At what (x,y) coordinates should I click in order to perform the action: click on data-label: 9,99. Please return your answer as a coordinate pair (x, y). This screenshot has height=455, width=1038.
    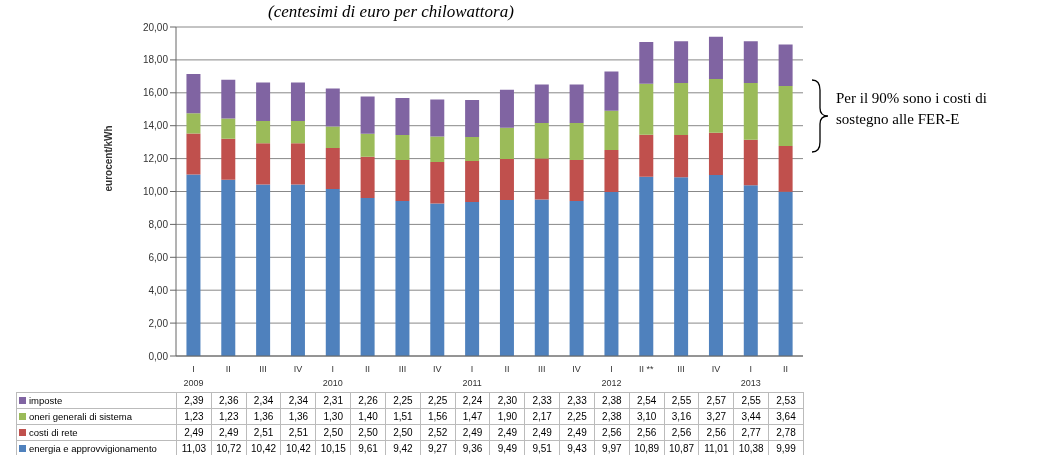
    Looking at the image, I should click on (786, 447).